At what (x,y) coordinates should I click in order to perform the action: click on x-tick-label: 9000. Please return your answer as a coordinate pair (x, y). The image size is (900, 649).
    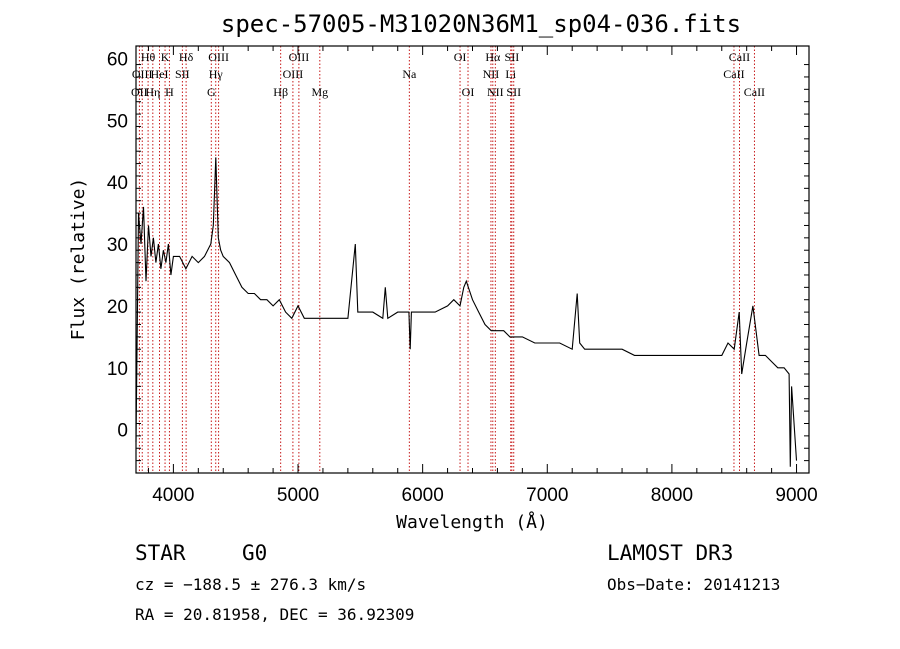
    Looking at the image, I should click on (796, 495).